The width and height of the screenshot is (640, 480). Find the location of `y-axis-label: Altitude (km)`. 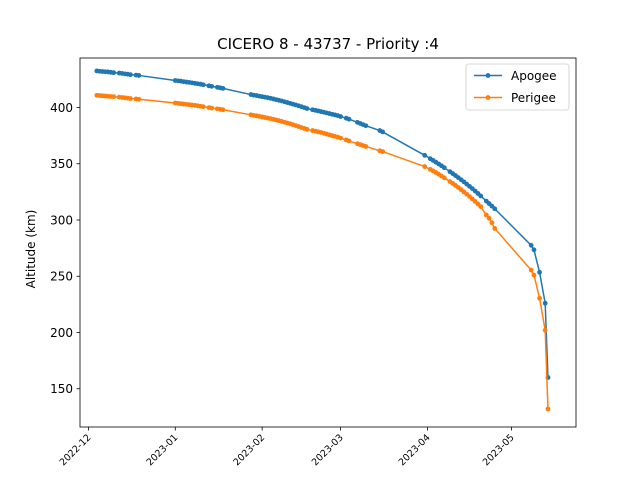

y-axis-label: Altitude (km) is located at coordinates (31, 249).